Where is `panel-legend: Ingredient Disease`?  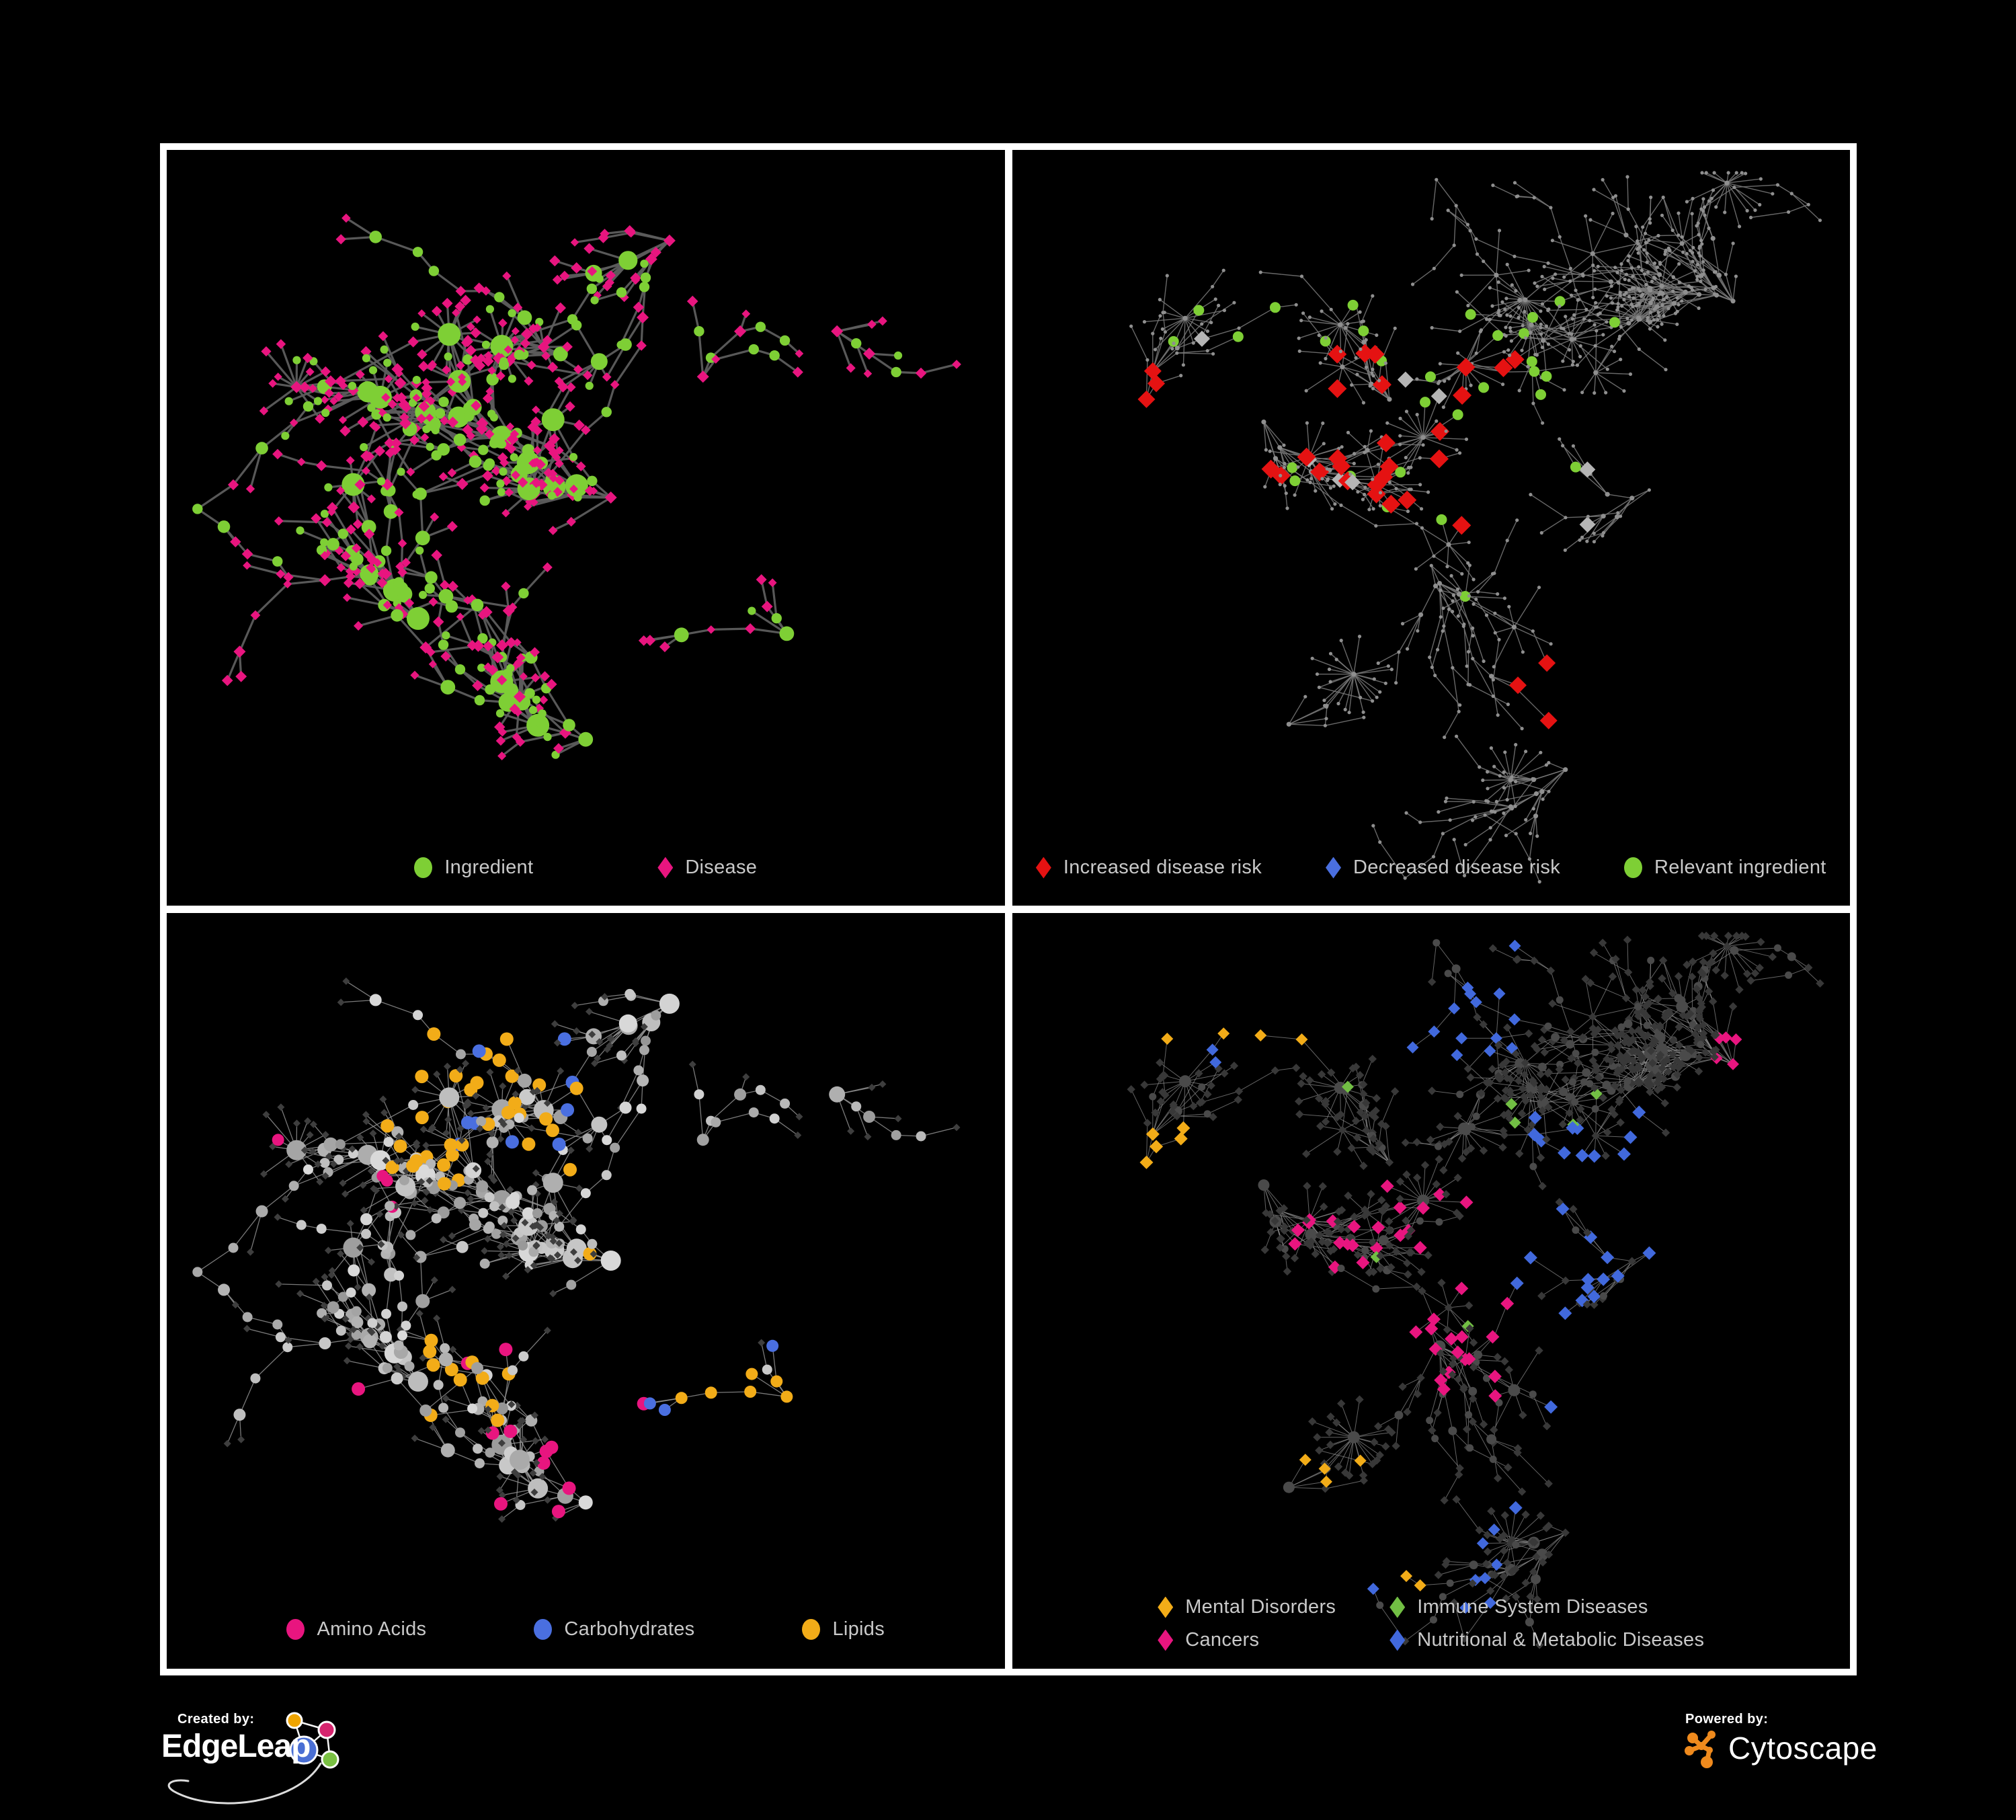 panel-legend: Ingredient Disease is located at coordinates (586, 868).